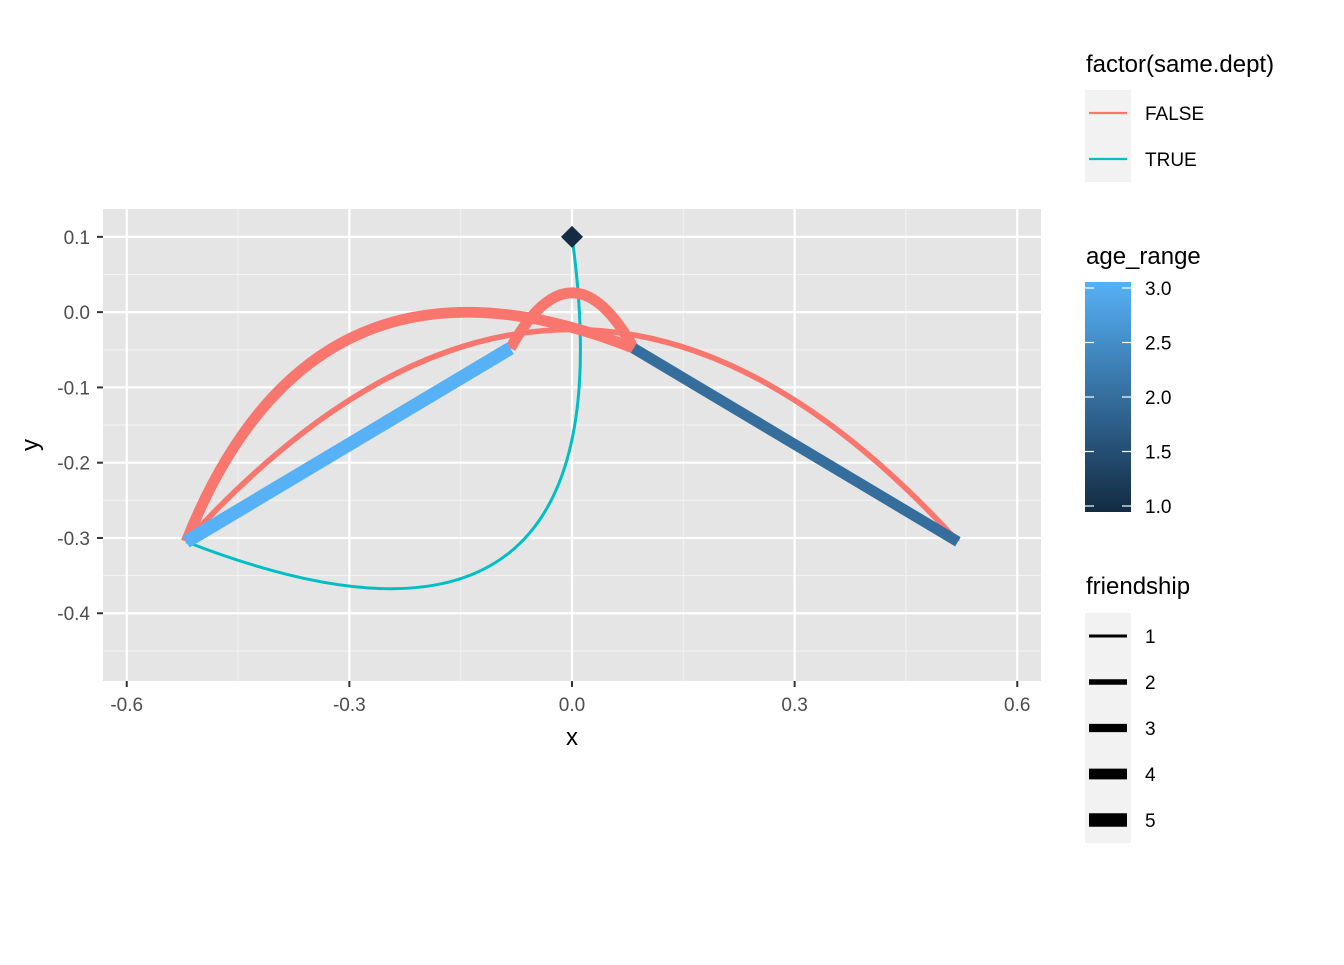  What do you see at coordinates (1174, 114) in the screenshot?
I see `legend-label-false: FALSE` at bounding box center [1174, 114].